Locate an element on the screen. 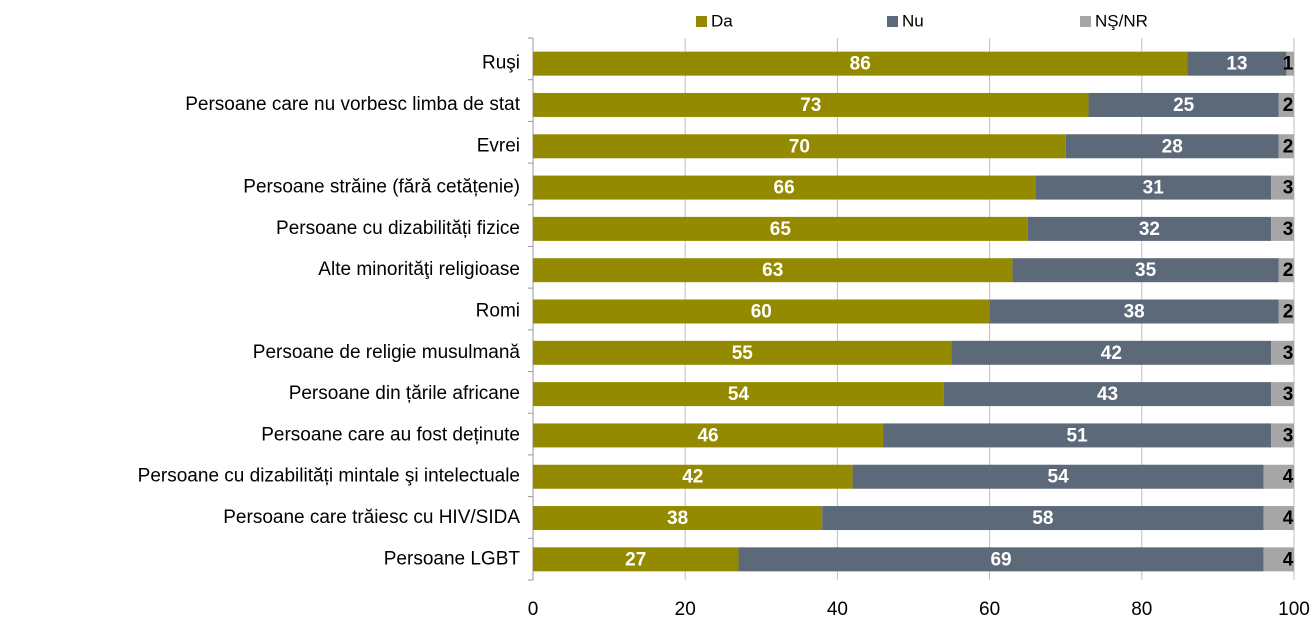 Image resolution: width=1315 pixels, height=625 pixels. data-label: 60 is located at coordinates (761, 312).